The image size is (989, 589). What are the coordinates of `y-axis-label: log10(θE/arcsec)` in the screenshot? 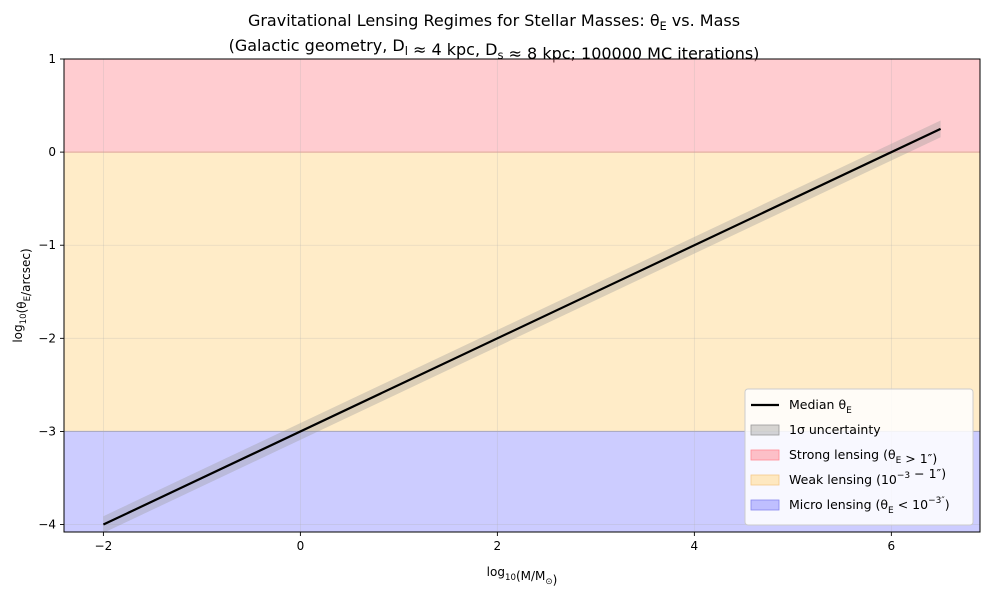 It's located at (22, 295).